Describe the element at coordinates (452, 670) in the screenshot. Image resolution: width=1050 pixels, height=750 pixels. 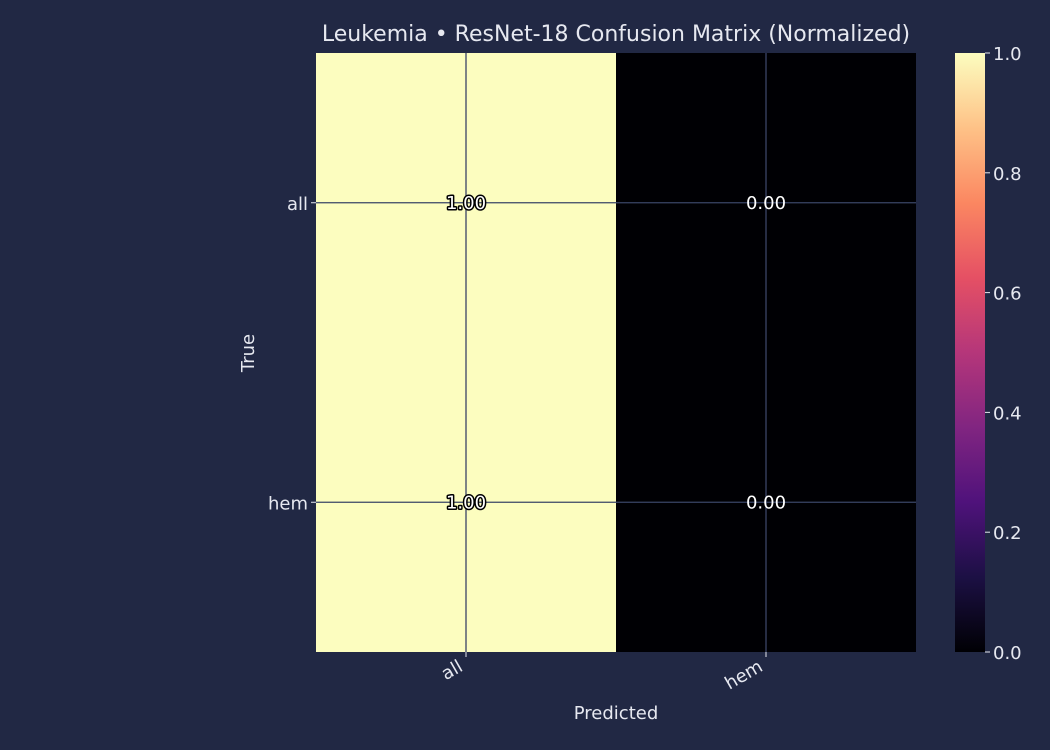
I see `x-tick-label: all` at that location.